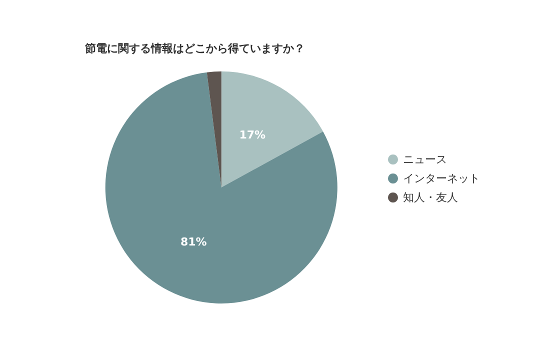 Image resolution: width=536 pixels, height=357 pixels. Describe the element at coordinates (425, 159) in the screenshot. I see `legend-label: ニュース` at that location.